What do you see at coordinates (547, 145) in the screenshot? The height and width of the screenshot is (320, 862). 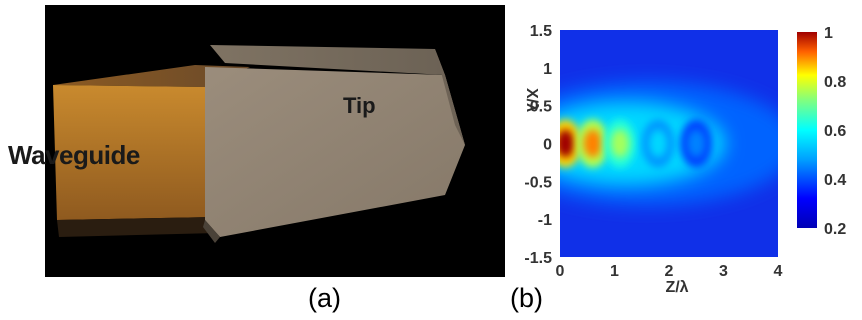 I see `y-tick-3: 0` at bounding box center [547, 145].